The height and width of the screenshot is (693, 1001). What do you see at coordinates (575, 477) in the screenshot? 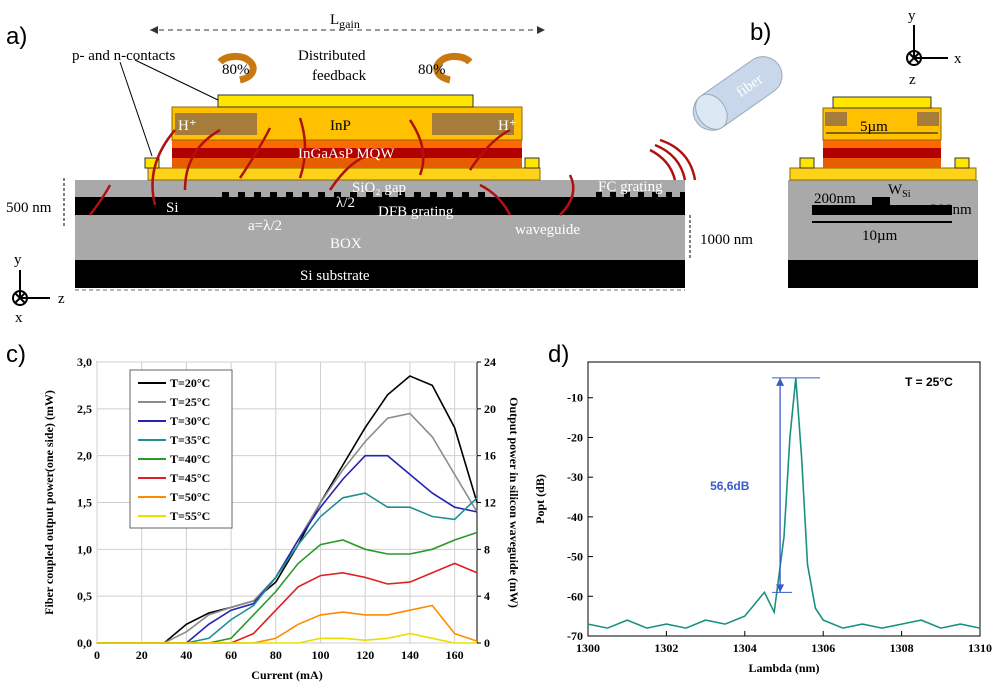
I see `y-tick-label: -30` at bounding box center [575, 477].